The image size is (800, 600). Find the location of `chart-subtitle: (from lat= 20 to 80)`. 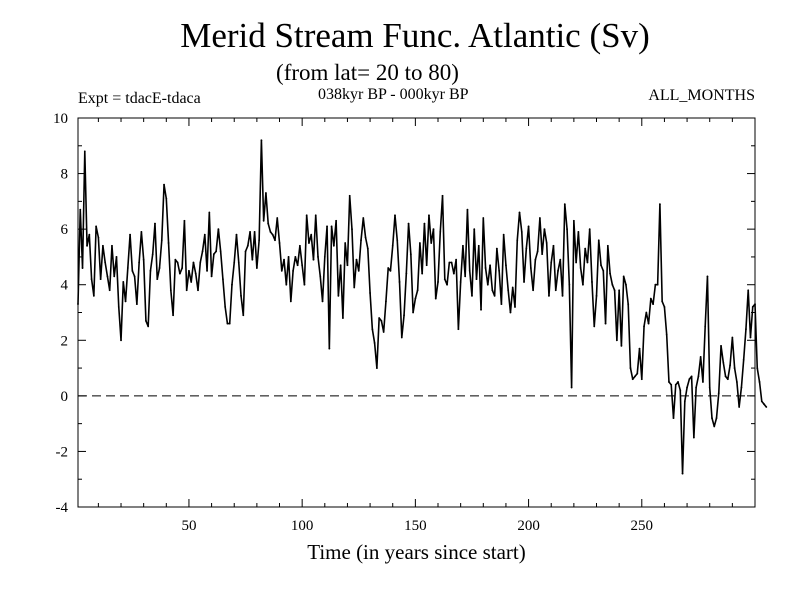

chart-subtitle: (from lat= 20 to 80) is located at coordinates (367, 72).